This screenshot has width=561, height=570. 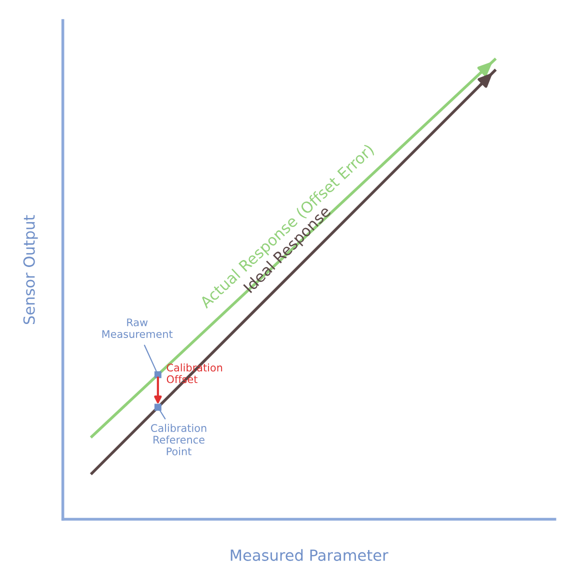 What do you see at coordinates (309, 555) in the screenshot?
I see `x-axis-title: Measured Parameter` at bounding box center [309, 555].